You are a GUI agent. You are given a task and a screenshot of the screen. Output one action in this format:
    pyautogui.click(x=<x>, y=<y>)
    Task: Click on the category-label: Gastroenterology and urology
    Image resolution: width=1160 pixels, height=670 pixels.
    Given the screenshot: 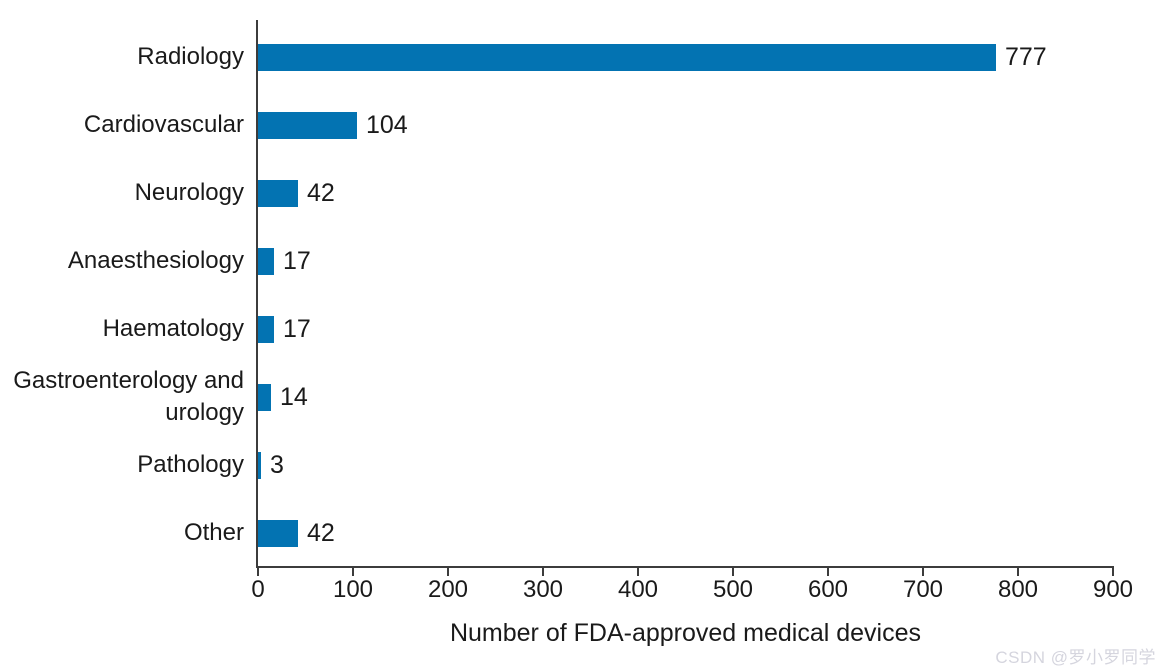 What is the action you would take?
    pyautogui.click(x=128, y=396)
    